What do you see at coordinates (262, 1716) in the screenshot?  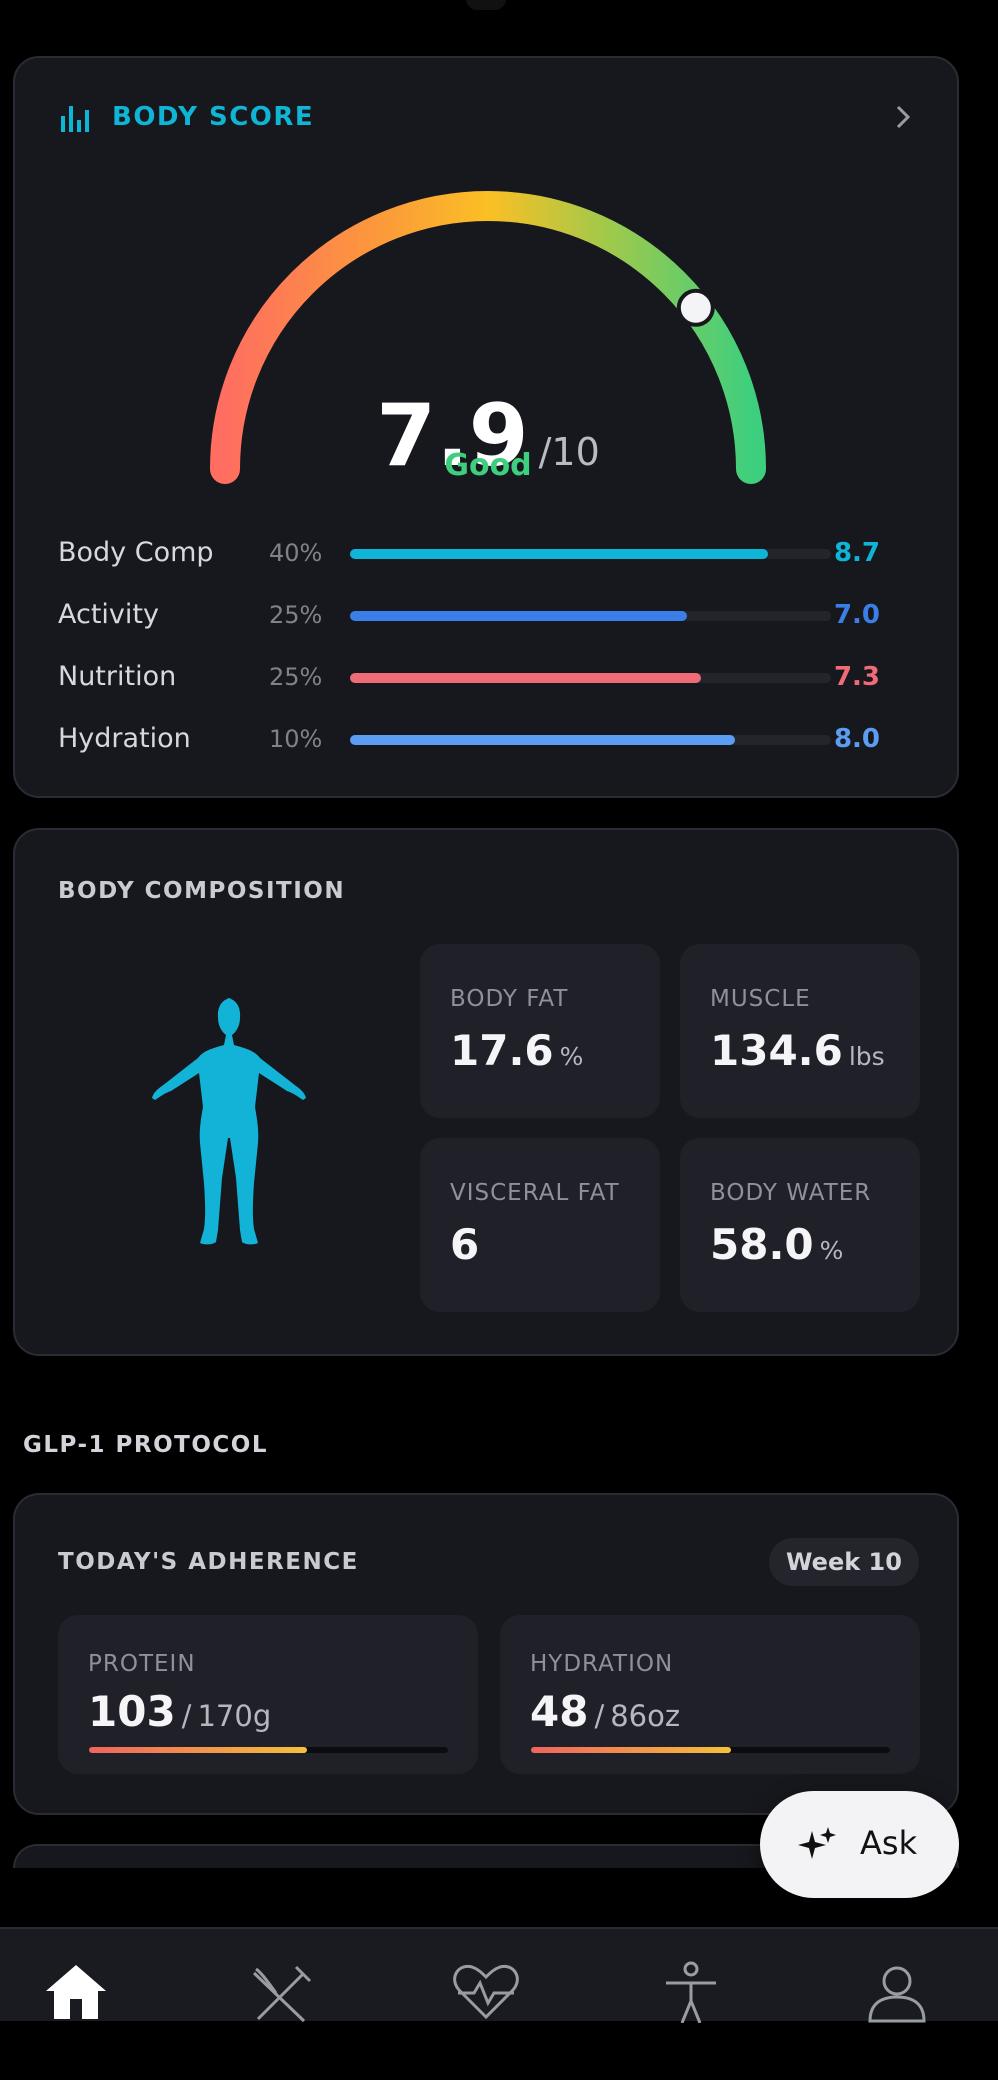 I see `adherence-unit: g` at bounding box center [262, 1716].